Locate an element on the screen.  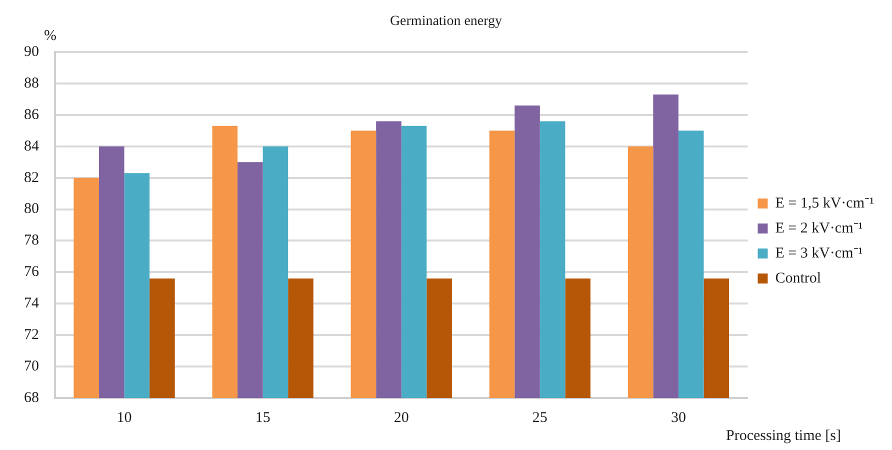
x-tick-label: 10 is located at coordinates (124, 418).